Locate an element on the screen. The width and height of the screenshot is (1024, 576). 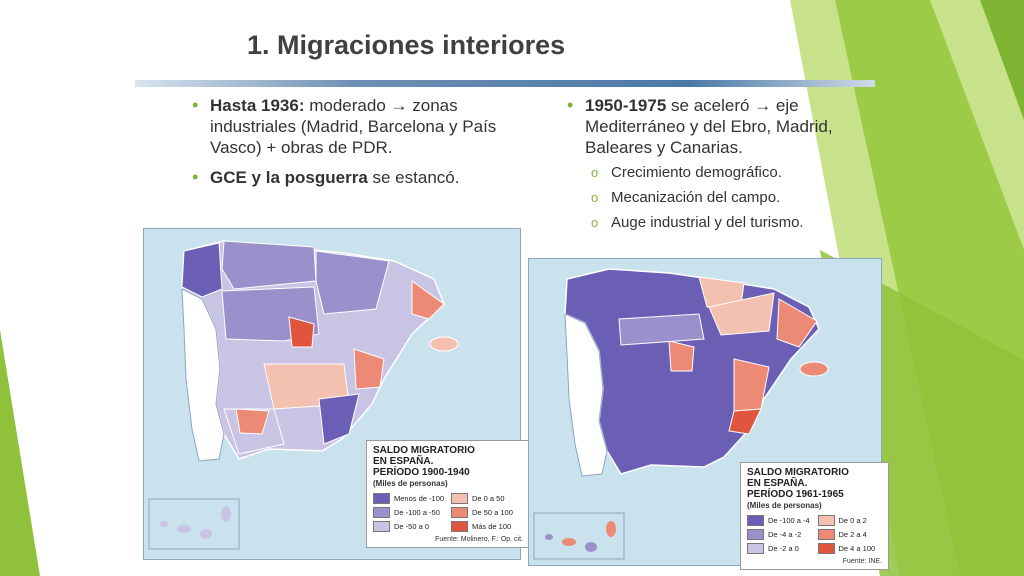
legend-source: Fuente: INE. is located at coordinates (862, 561).